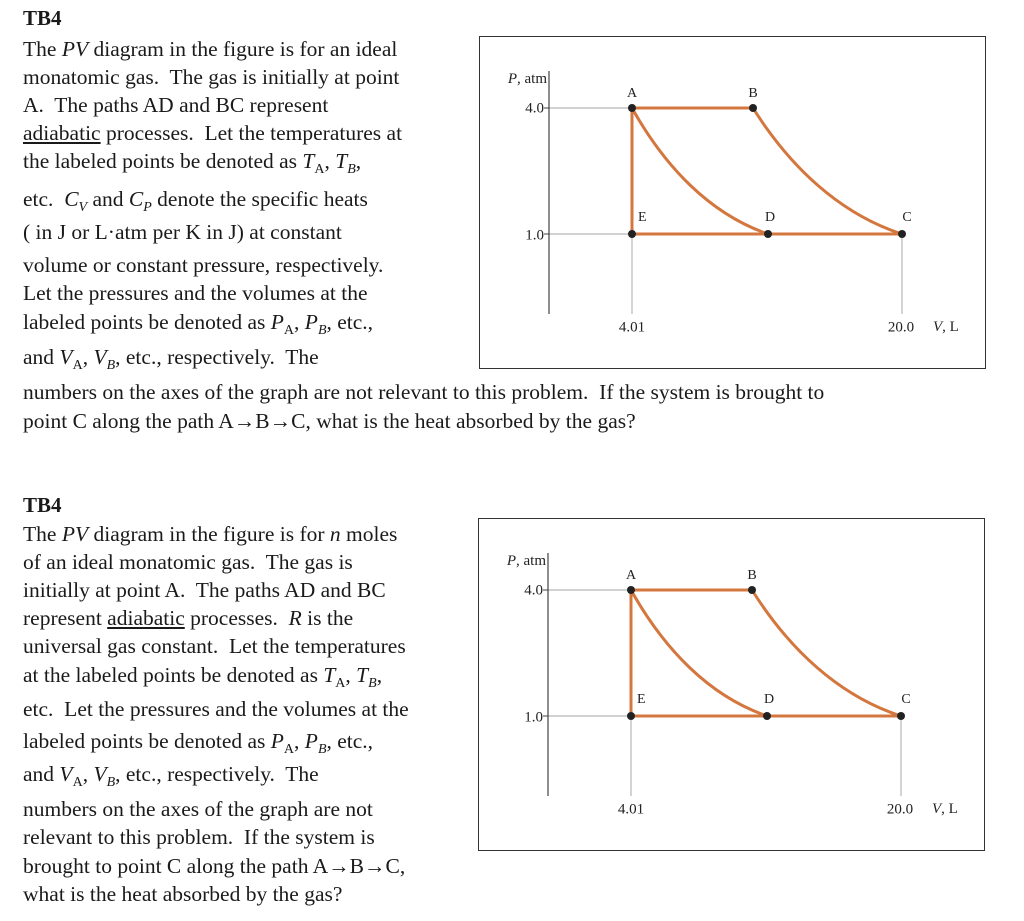 The width and height of the screenshot is (1024, 921). Describe the element at coordinates (259, 199) in the screenshot. I see `text-run: denote the specific heats` at that location.